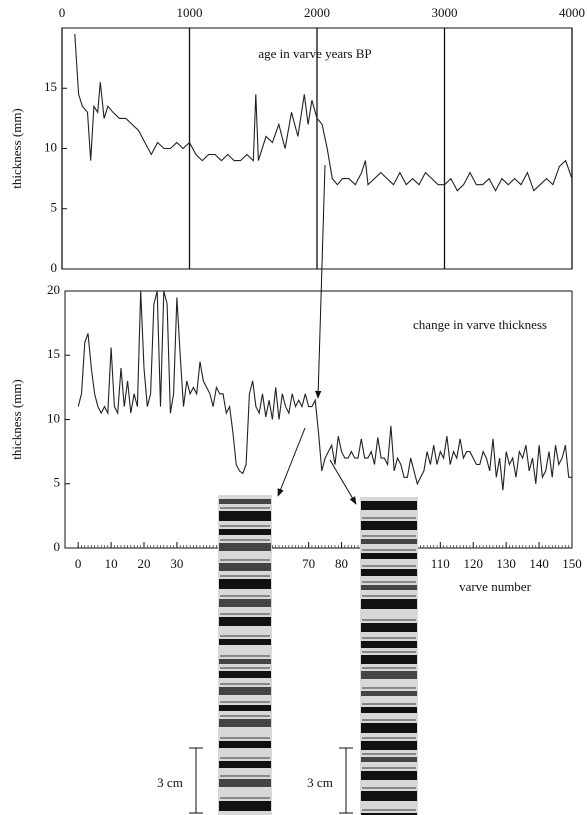  I want to click on x-tick-label: 130, so click(506, 563).